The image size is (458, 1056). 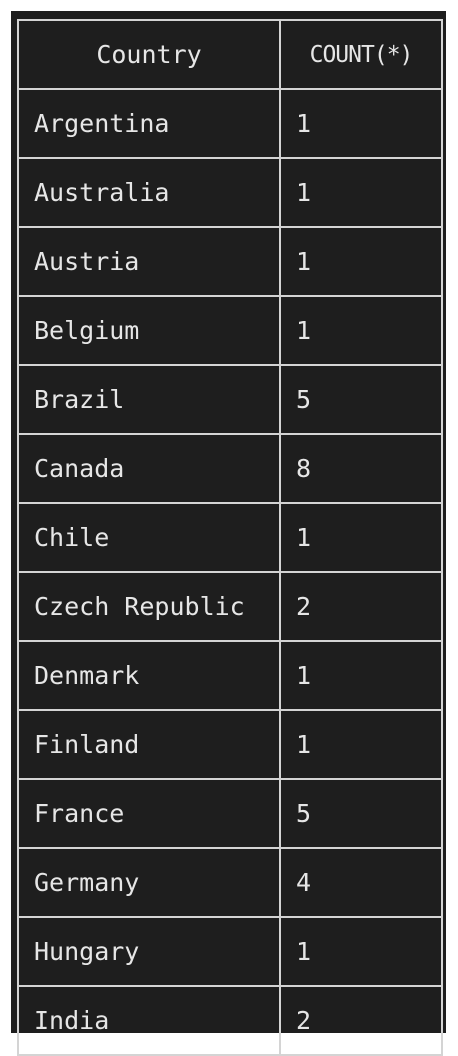 I want to click on country-cell: Czech Republic, so click(x=149, y=606).